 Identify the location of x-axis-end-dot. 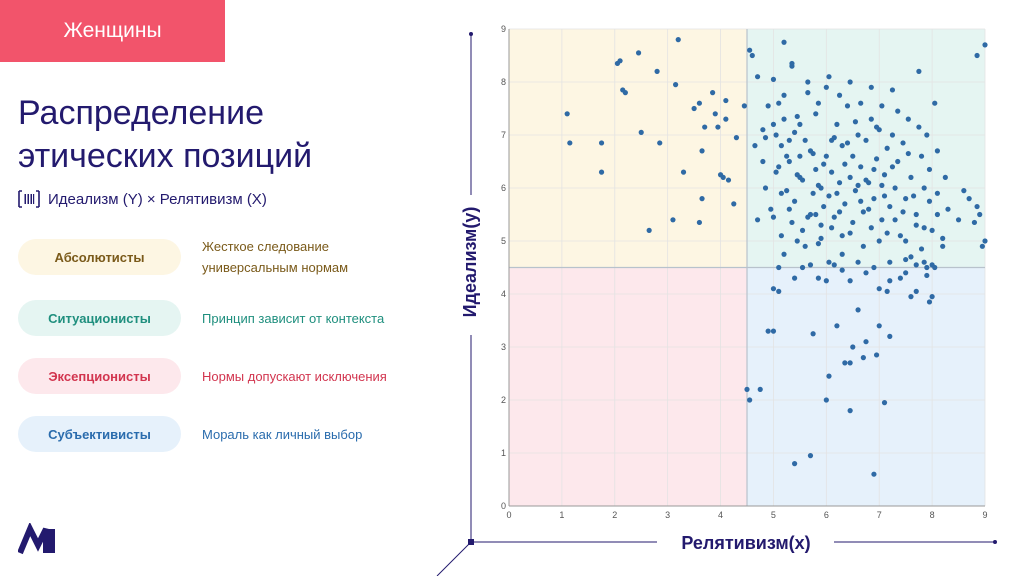
(995, 542).